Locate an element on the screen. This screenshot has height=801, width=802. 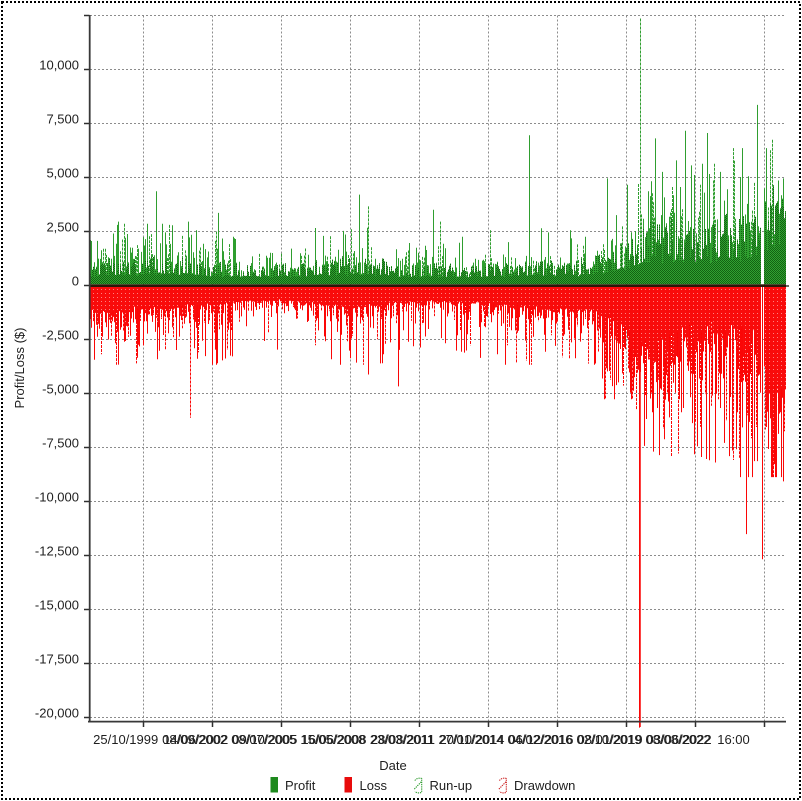
svg-text: 20/10/2014 is located at coordinates (471, 739).